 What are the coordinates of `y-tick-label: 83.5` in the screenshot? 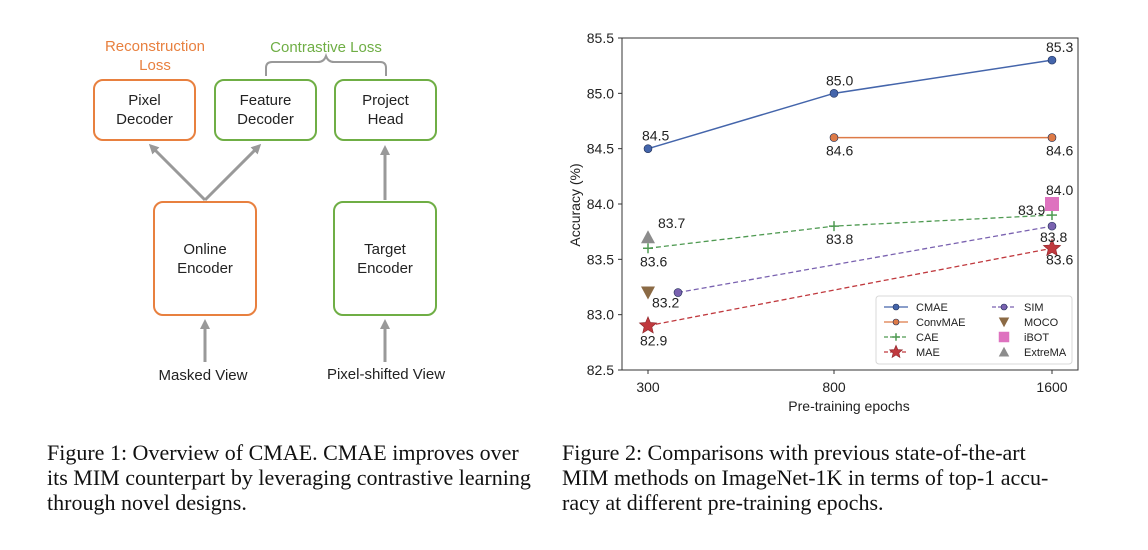 It's located at (600, 259).